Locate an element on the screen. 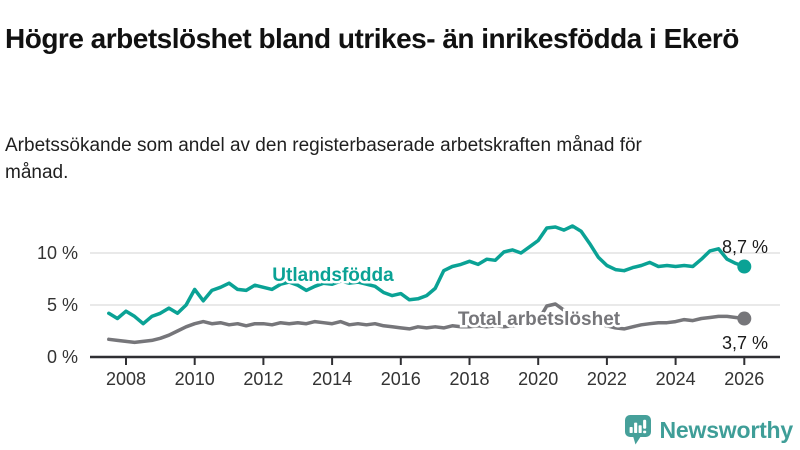  newsworthy-logo: Newsworthy is located at coordinates (708, 430).